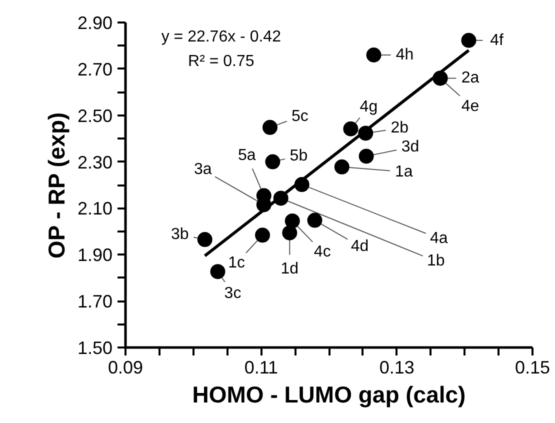  I want to click on annotation: 3a, so click(203, 169).